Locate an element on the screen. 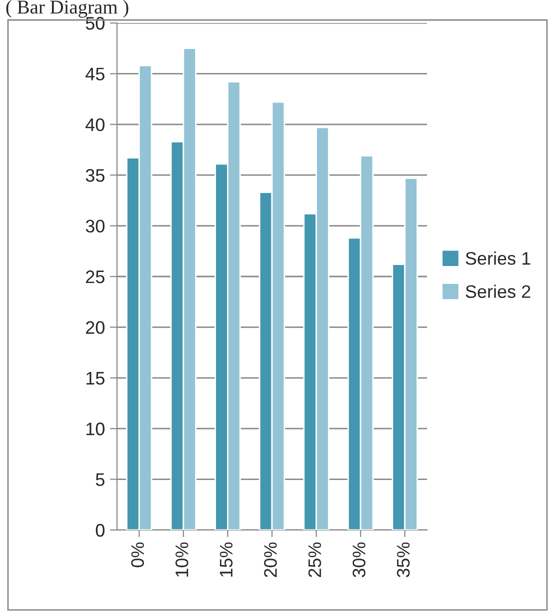 Image resolution: width=549 pixels, height=613 pixels. x-tick-label: 10% is located at coordinates (181, 559).